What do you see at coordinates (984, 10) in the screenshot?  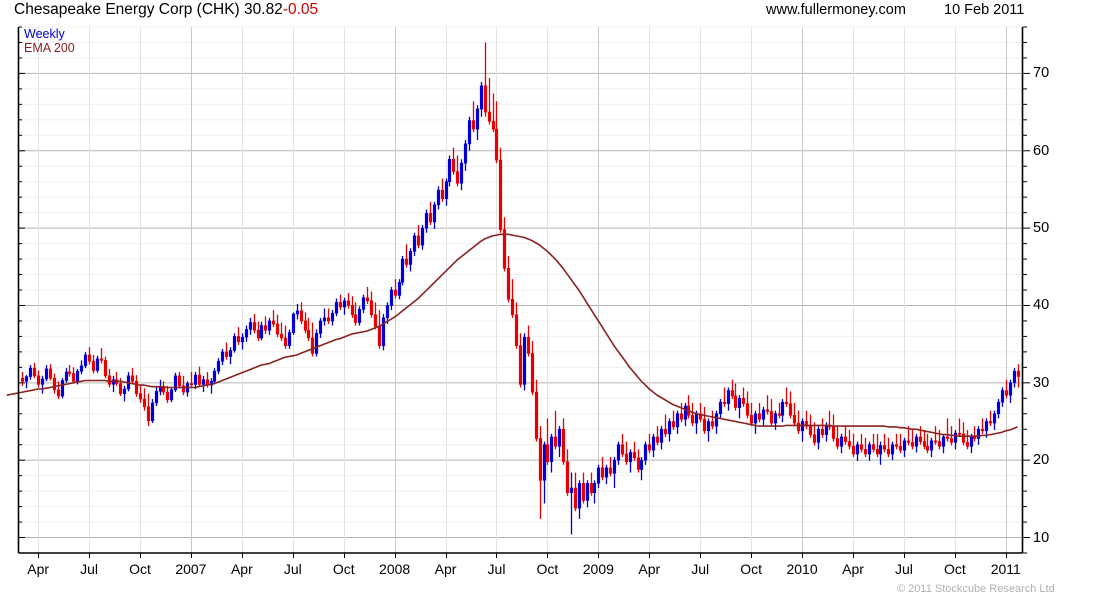 I see `quote-date: 10 Feb 2011` at bounding box center [984, 10].